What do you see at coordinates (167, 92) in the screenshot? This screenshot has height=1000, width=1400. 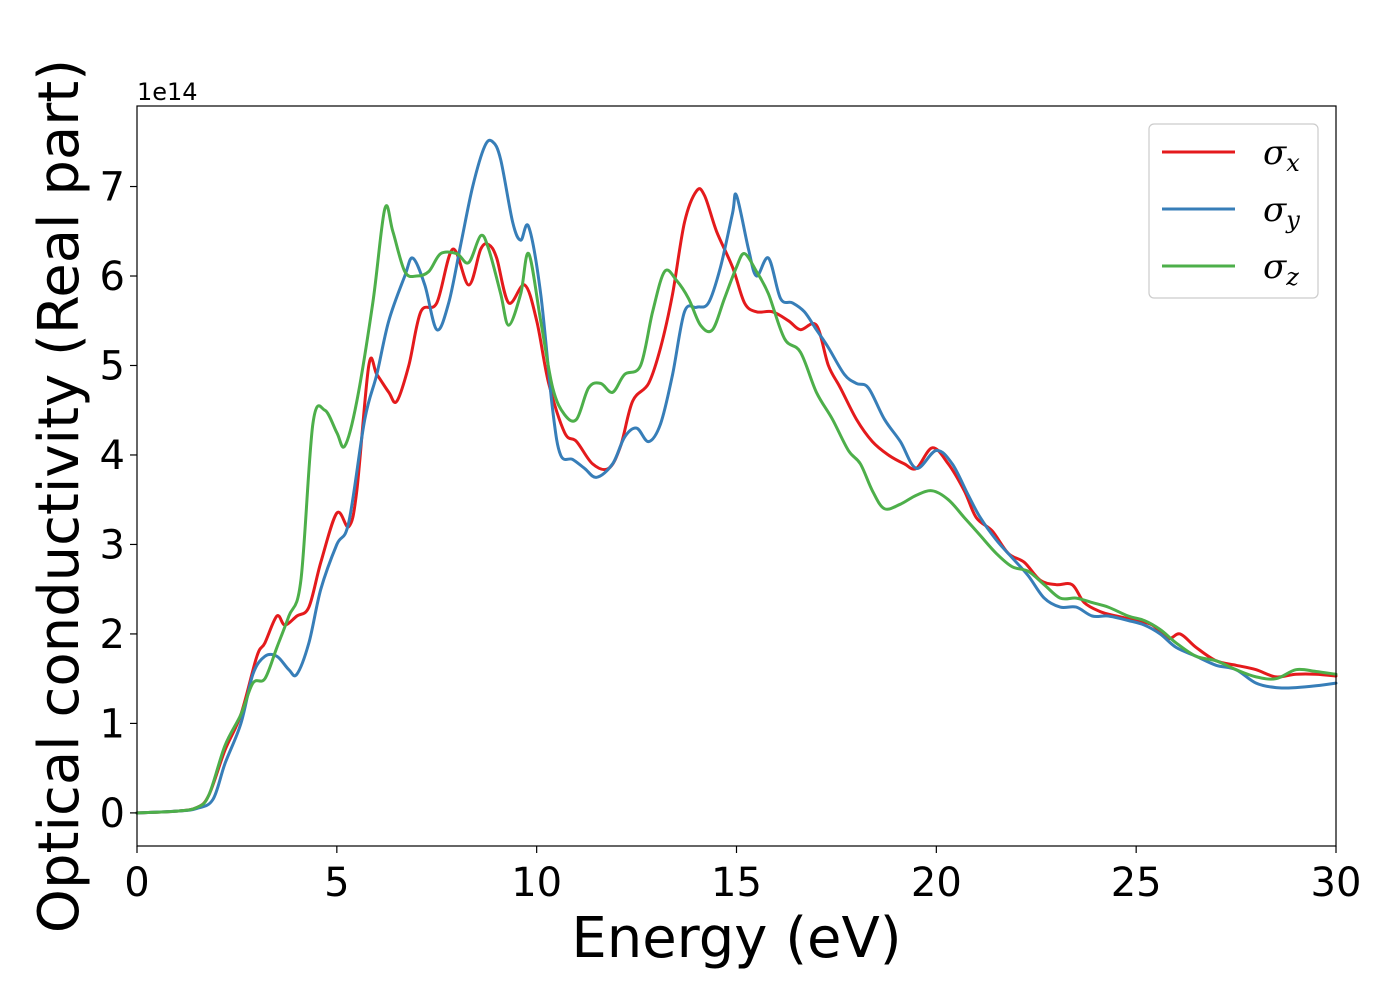 I see `y-offset-label: 1e14` at bounding box center [167, 92].